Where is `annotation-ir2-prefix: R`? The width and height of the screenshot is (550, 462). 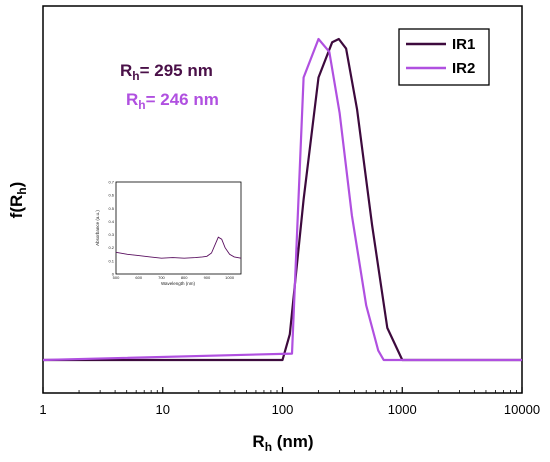 annotation-ir2-prefix: R is located at coordinates (132, 99).